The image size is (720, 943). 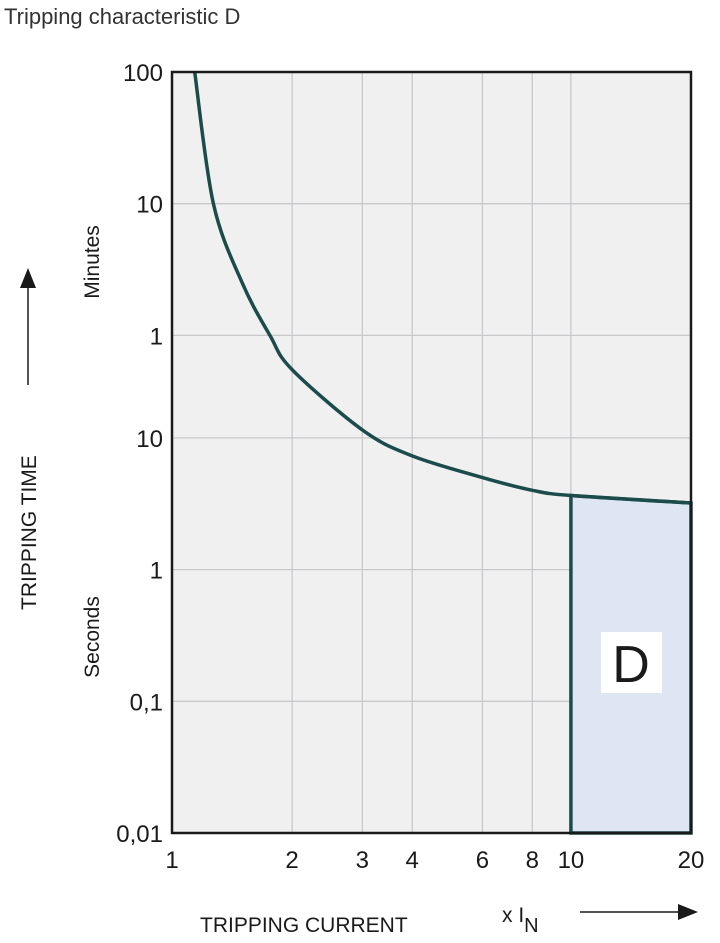 What do you see at coordinates (143, 73) in the screenshot?
I see `y-tick-label: 100` at bounding box center [143, 73].